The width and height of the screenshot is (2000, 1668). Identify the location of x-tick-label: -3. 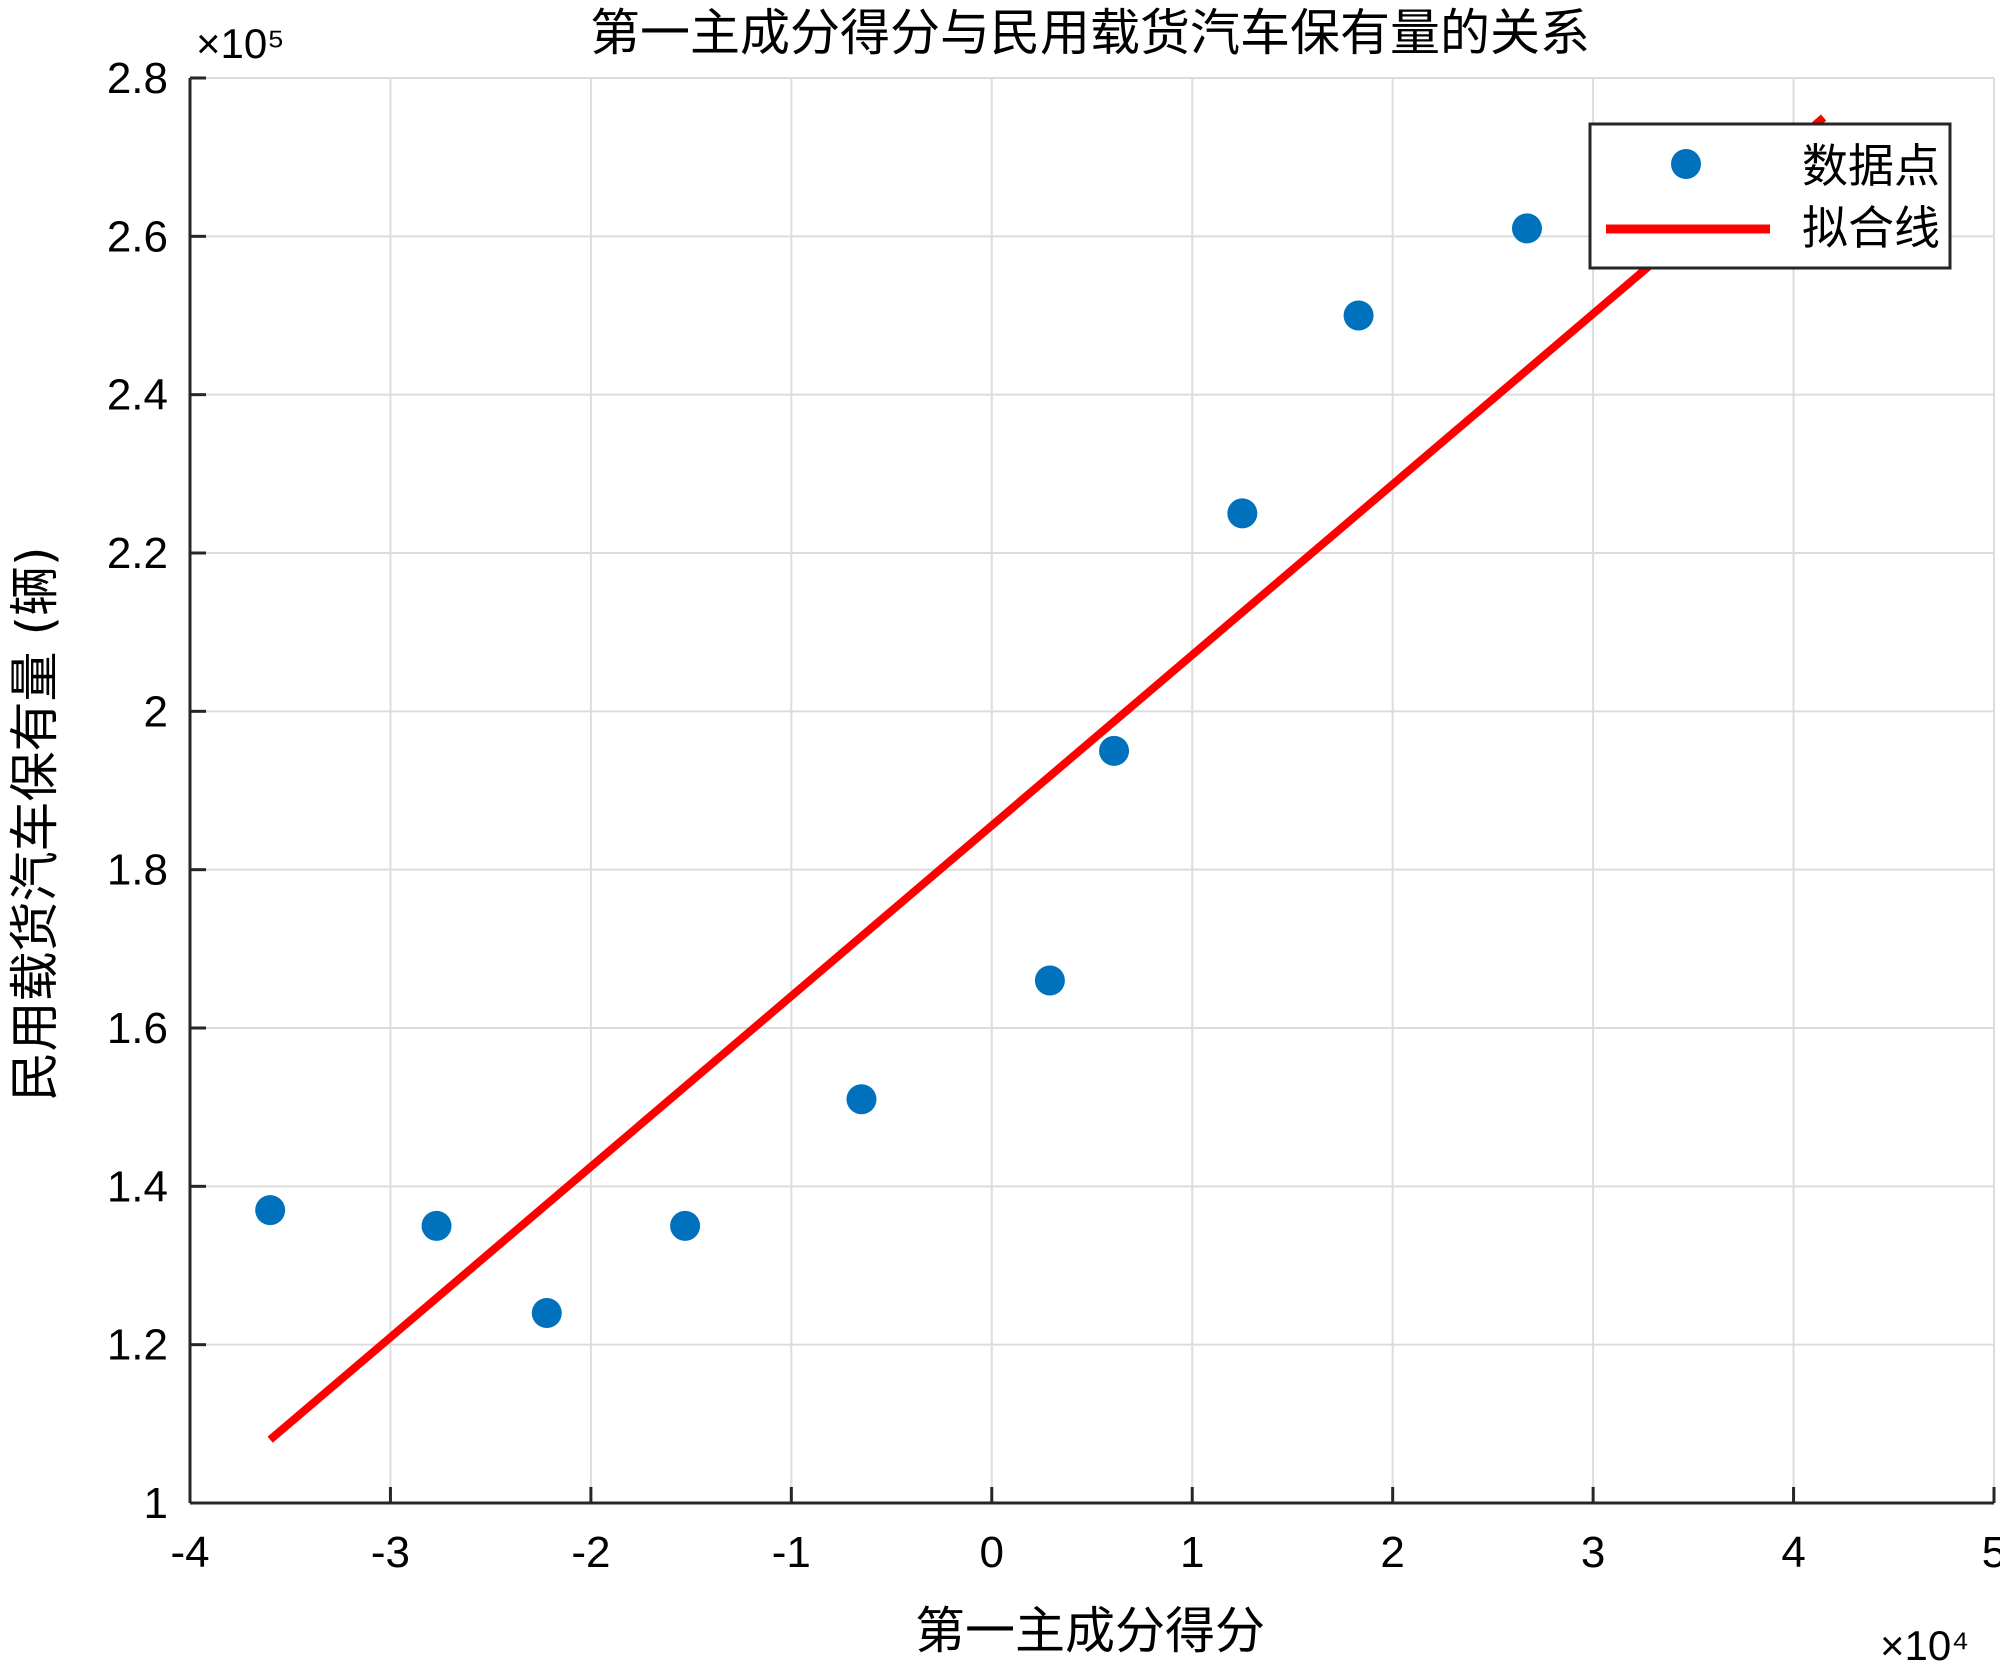
(390, 1552).